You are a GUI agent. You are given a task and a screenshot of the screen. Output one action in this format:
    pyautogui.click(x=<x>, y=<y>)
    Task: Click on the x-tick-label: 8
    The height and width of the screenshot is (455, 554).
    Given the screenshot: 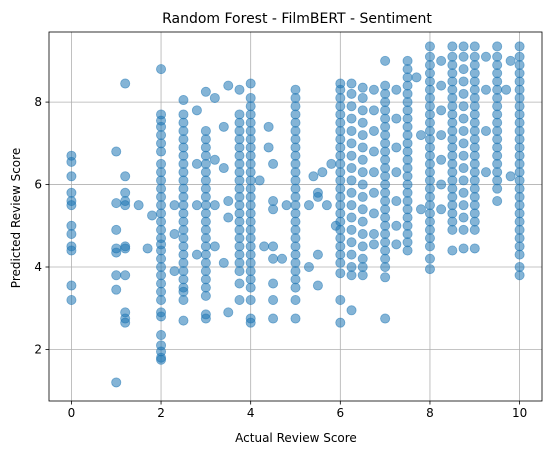 What is the action you would take?
    pyautogui.click(x=430, y=413)
    